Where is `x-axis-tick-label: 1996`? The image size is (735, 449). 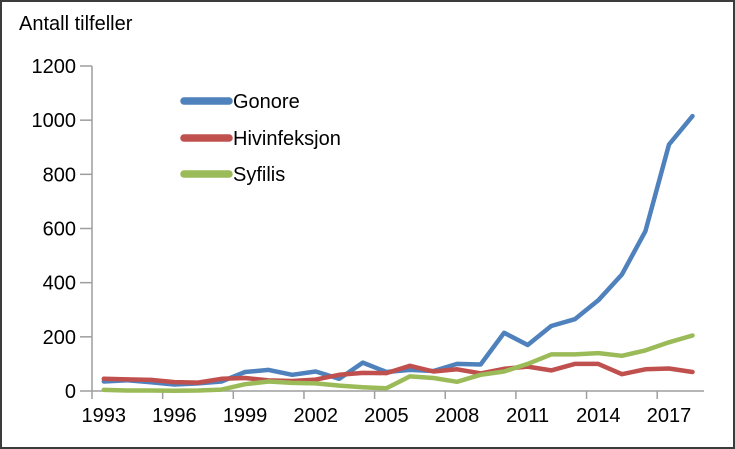
x-axis-tick-label: 1996 is located at coordinates (174, 416).